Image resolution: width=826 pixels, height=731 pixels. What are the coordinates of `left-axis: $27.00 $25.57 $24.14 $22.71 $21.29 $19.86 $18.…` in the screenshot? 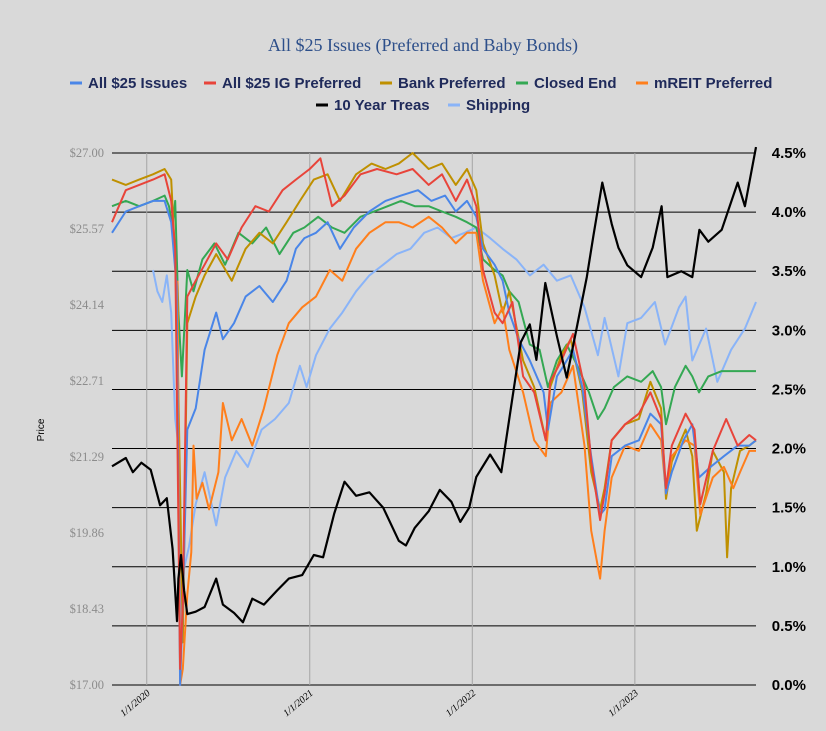 It's located at (87, 419).